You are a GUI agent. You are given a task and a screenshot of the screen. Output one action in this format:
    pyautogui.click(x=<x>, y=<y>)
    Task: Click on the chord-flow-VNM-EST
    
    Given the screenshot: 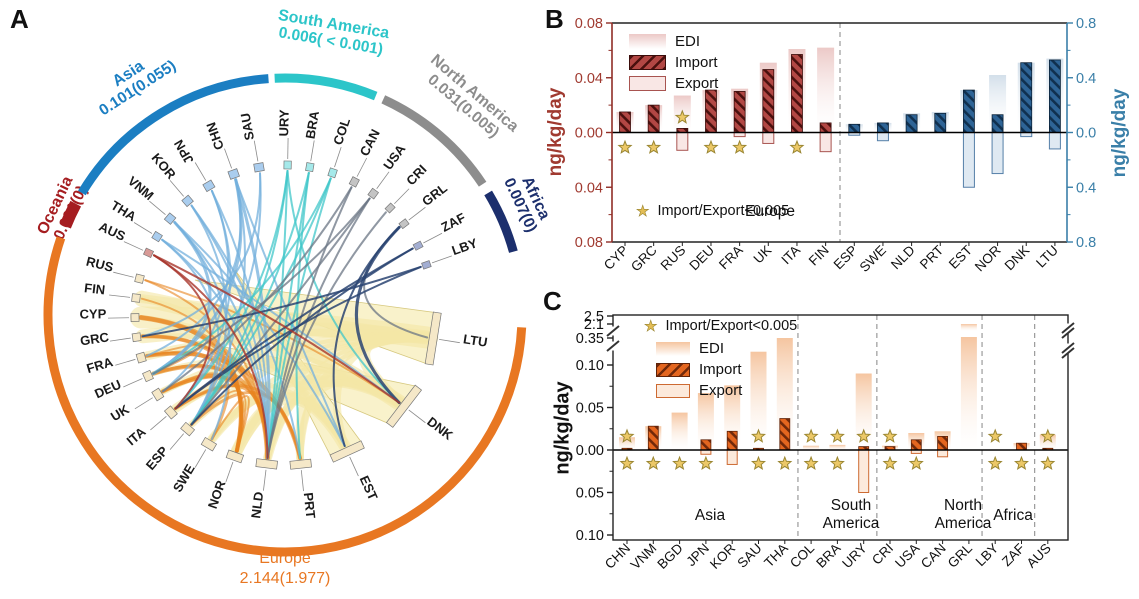 What is the action you would take?
    pyautogui.click(x=259, y=334)
    